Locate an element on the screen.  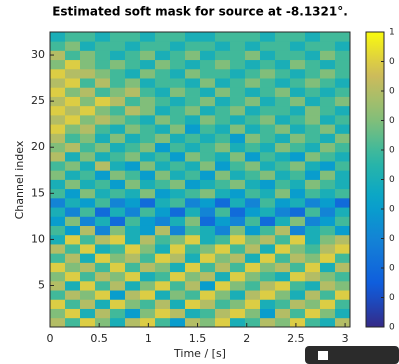
y-tick-label: 5 is located at coordinates (41, 285).